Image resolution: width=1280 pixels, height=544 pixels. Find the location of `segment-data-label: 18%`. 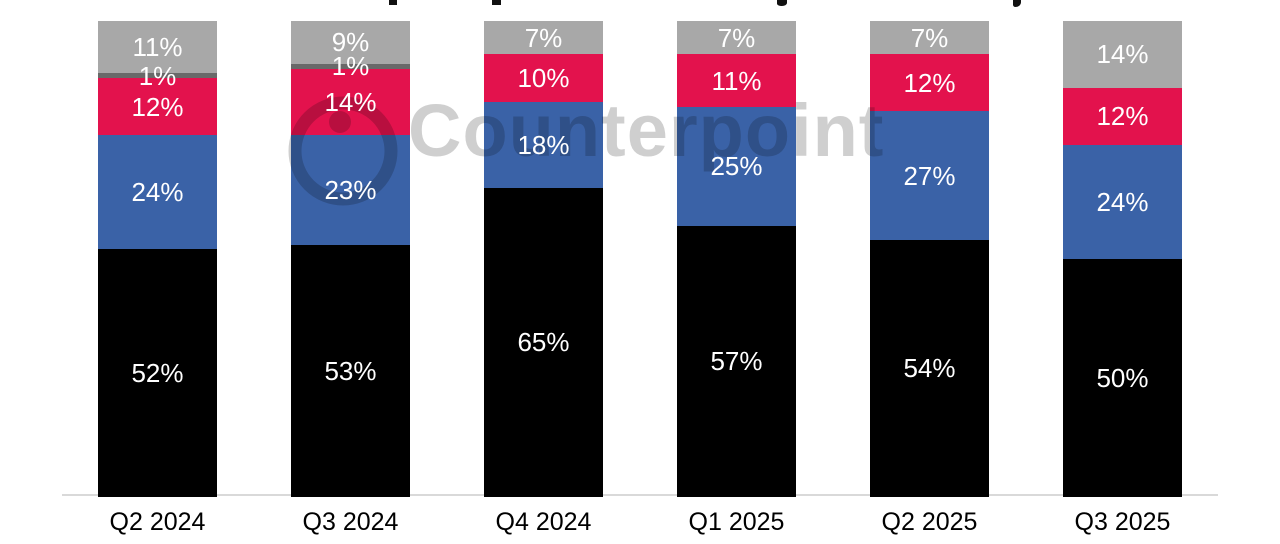

segment-data-label: 18% is located at coordinates (543, 145).